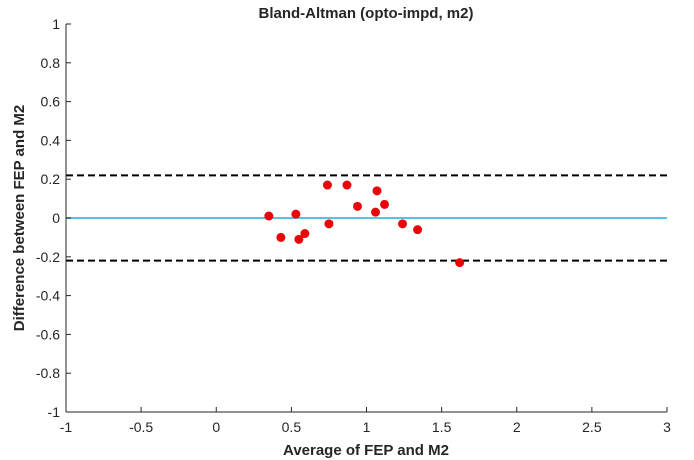 The width and height of the screenshot is (694, 460). I want to click on y-axis-label: Difference between FEP and M2, so click(19, 218).